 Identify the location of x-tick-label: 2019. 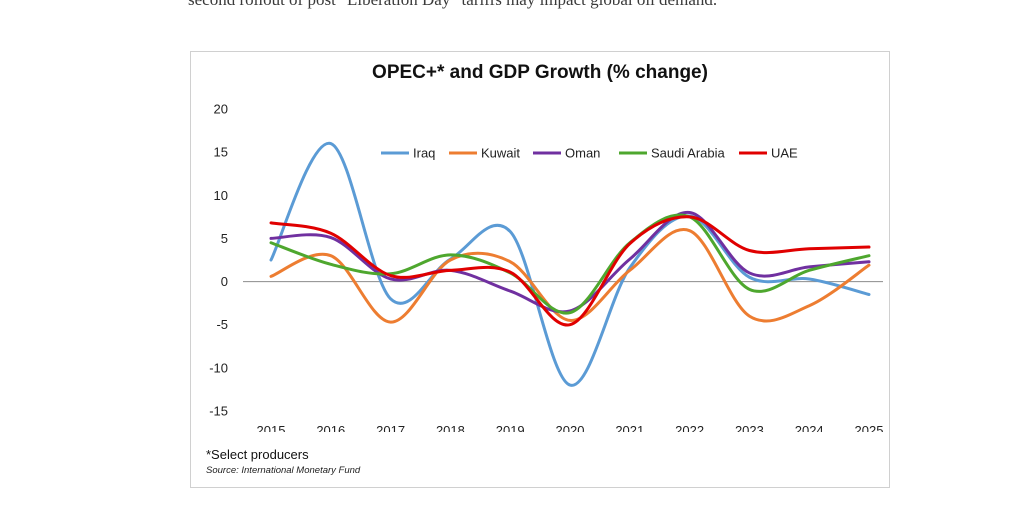
(510, 427).